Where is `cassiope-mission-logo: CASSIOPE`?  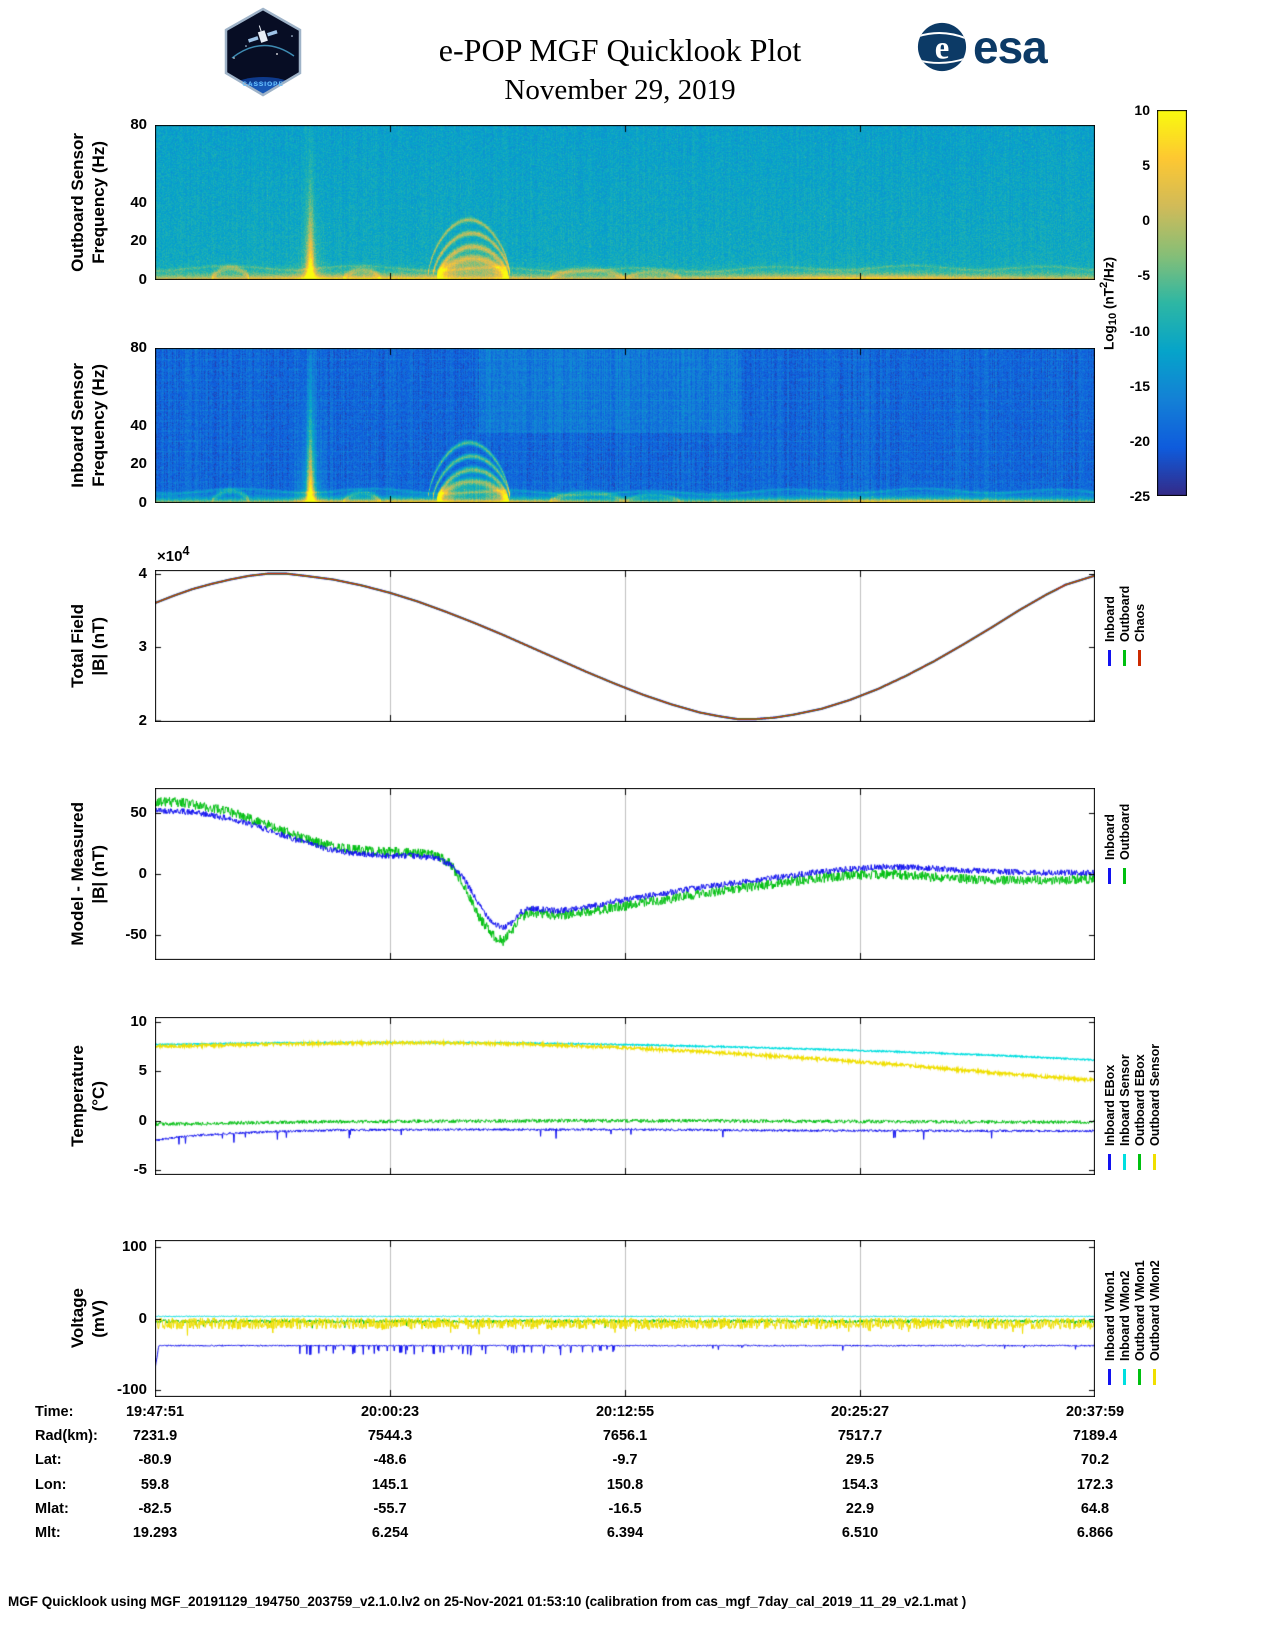 cassiope-mission-logo: CASSIOPE is located at coordinates (263, 52).